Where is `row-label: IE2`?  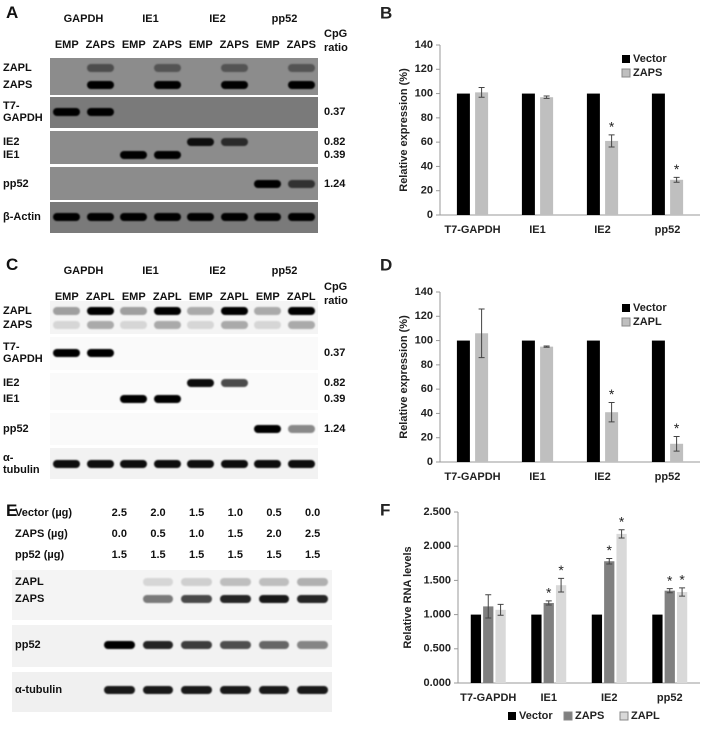
row-label: IE2 is located at coordinates (11, 383).